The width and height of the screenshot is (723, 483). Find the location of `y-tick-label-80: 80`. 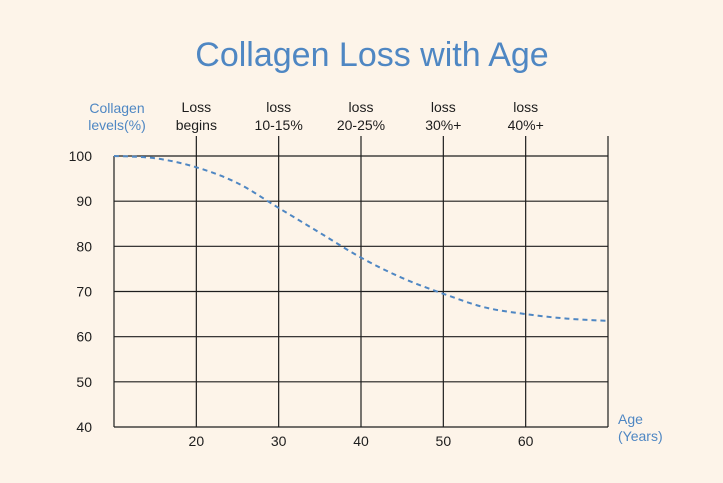

y-tick-label-80: 80 is located at coordinates (84, 246).